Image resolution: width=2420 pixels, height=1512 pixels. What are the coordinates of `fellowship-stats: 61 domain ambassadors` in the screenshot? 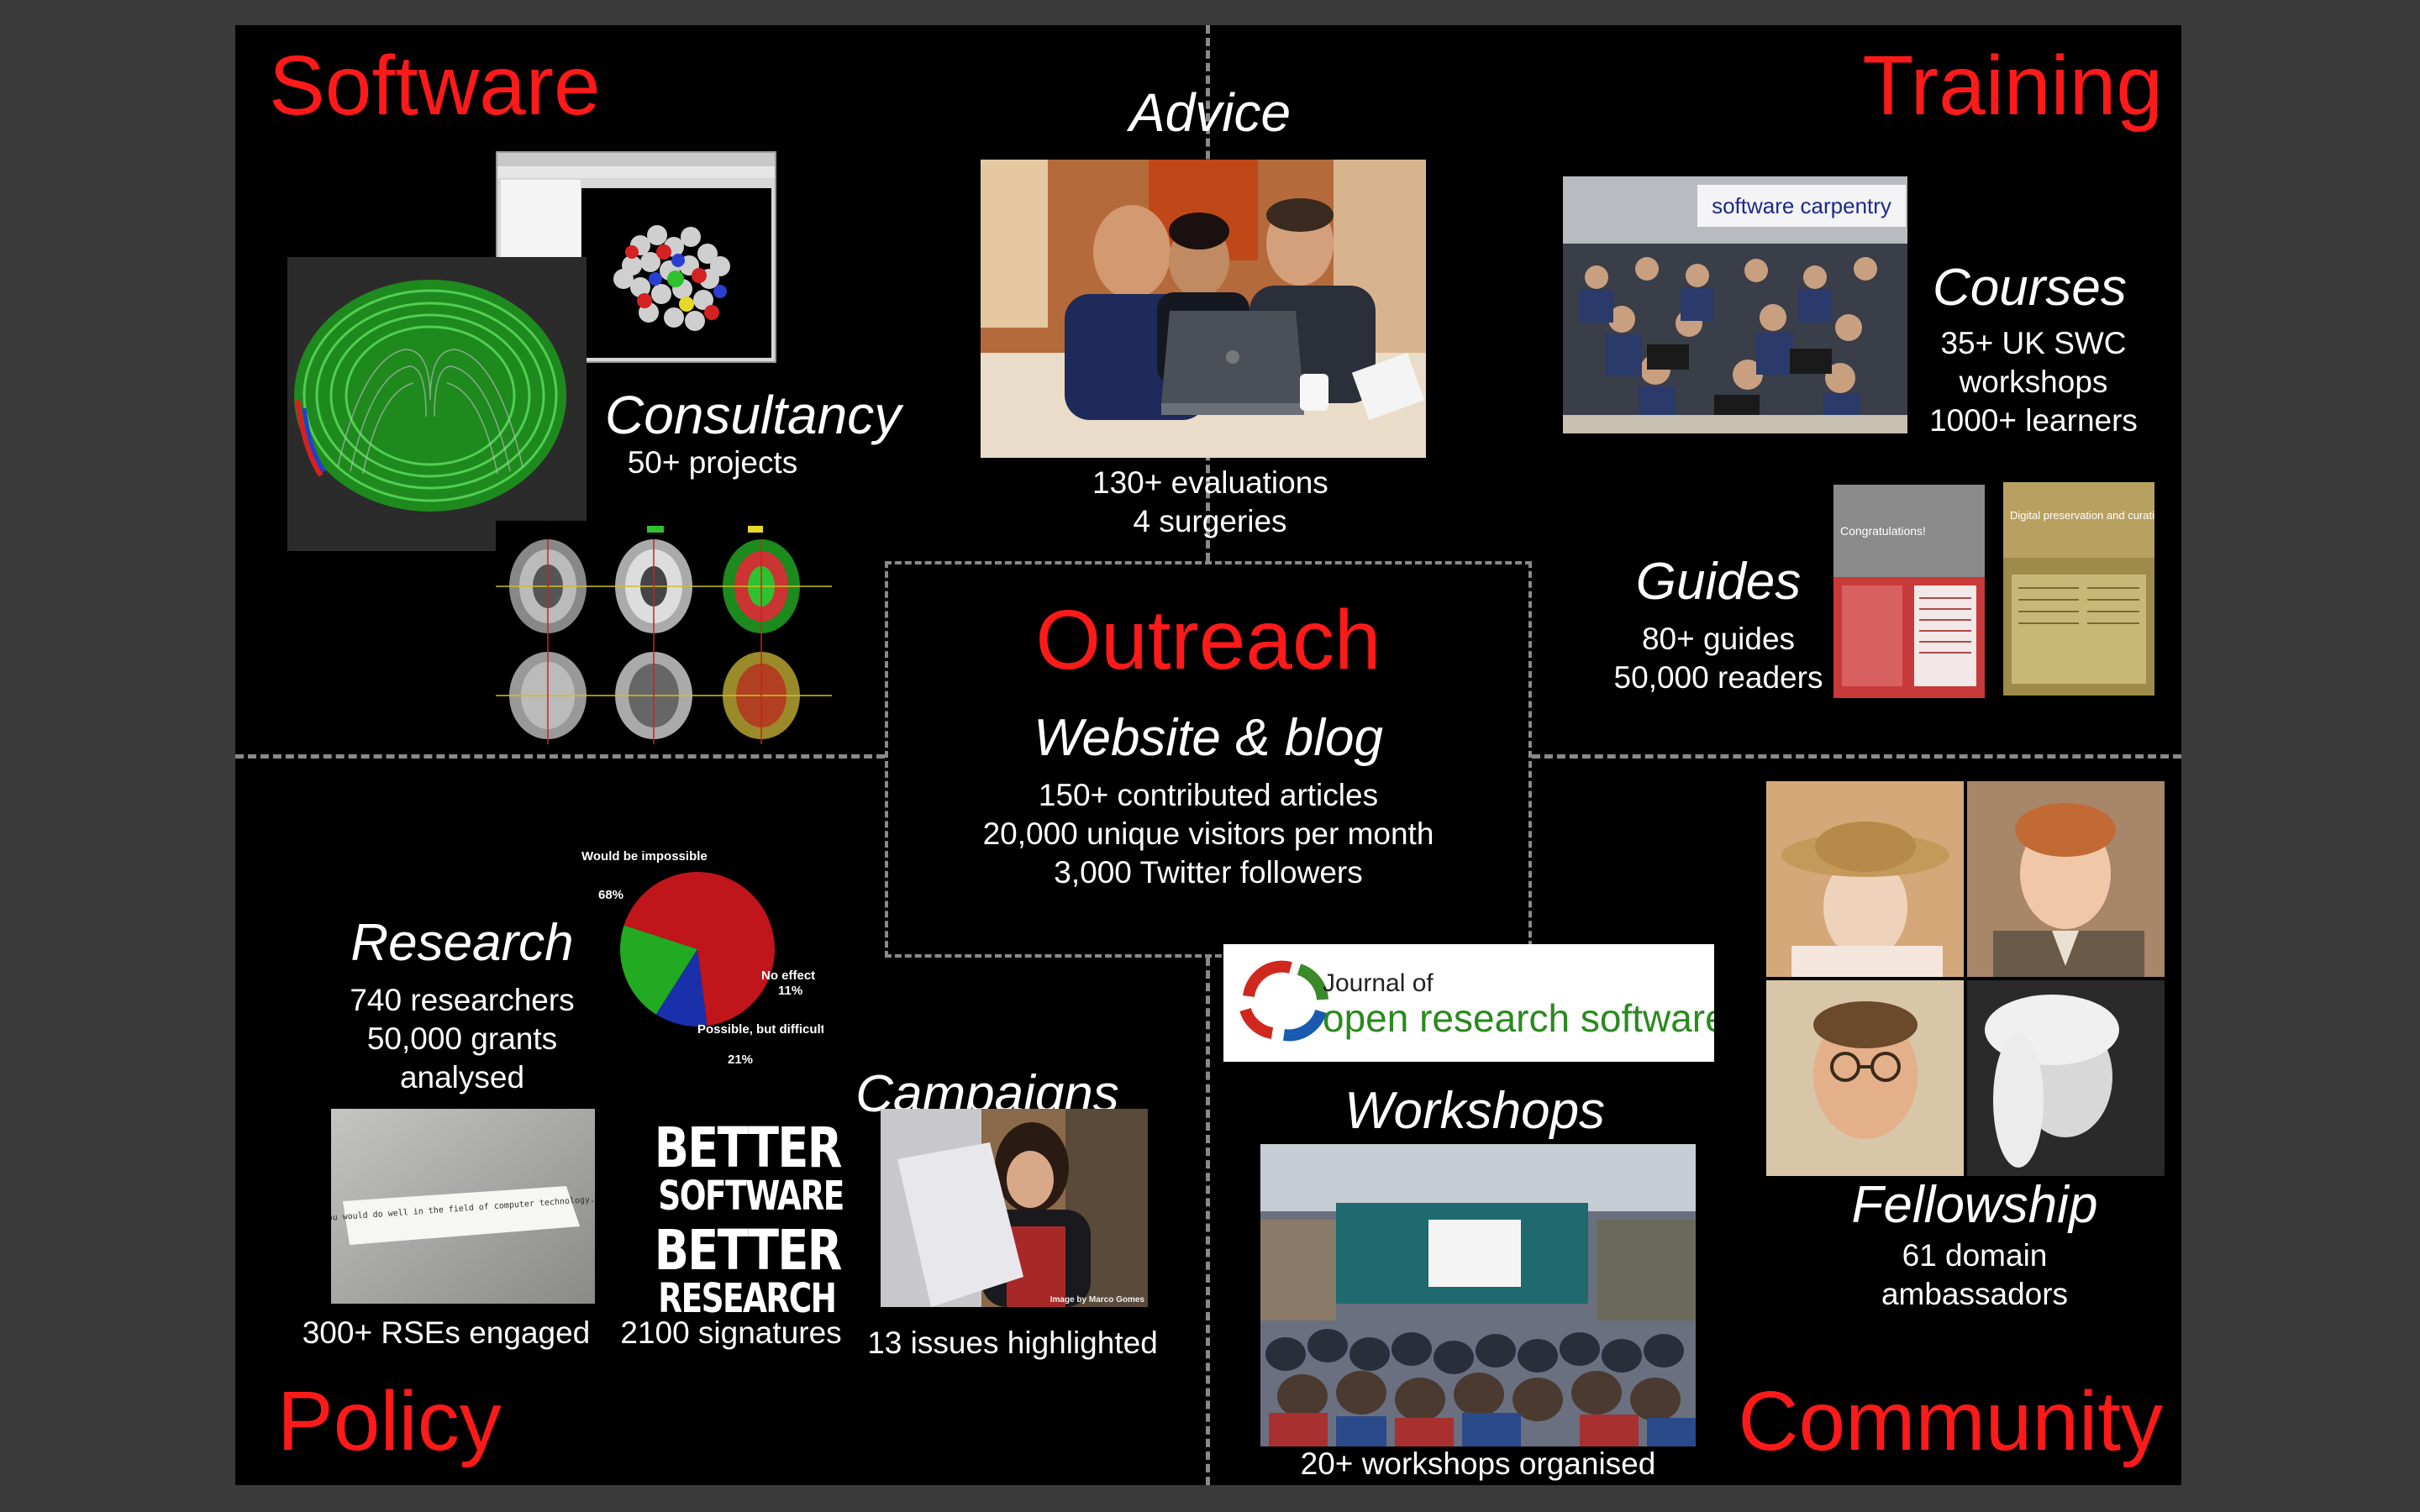 It's located at (1975, 1275).